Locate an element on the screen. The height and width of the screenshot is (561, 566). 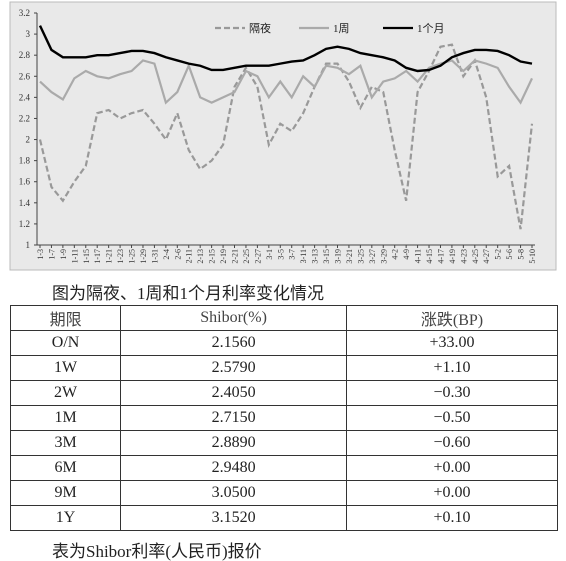
x-tick-label: 1-9 is located at coordinates (63, 254).